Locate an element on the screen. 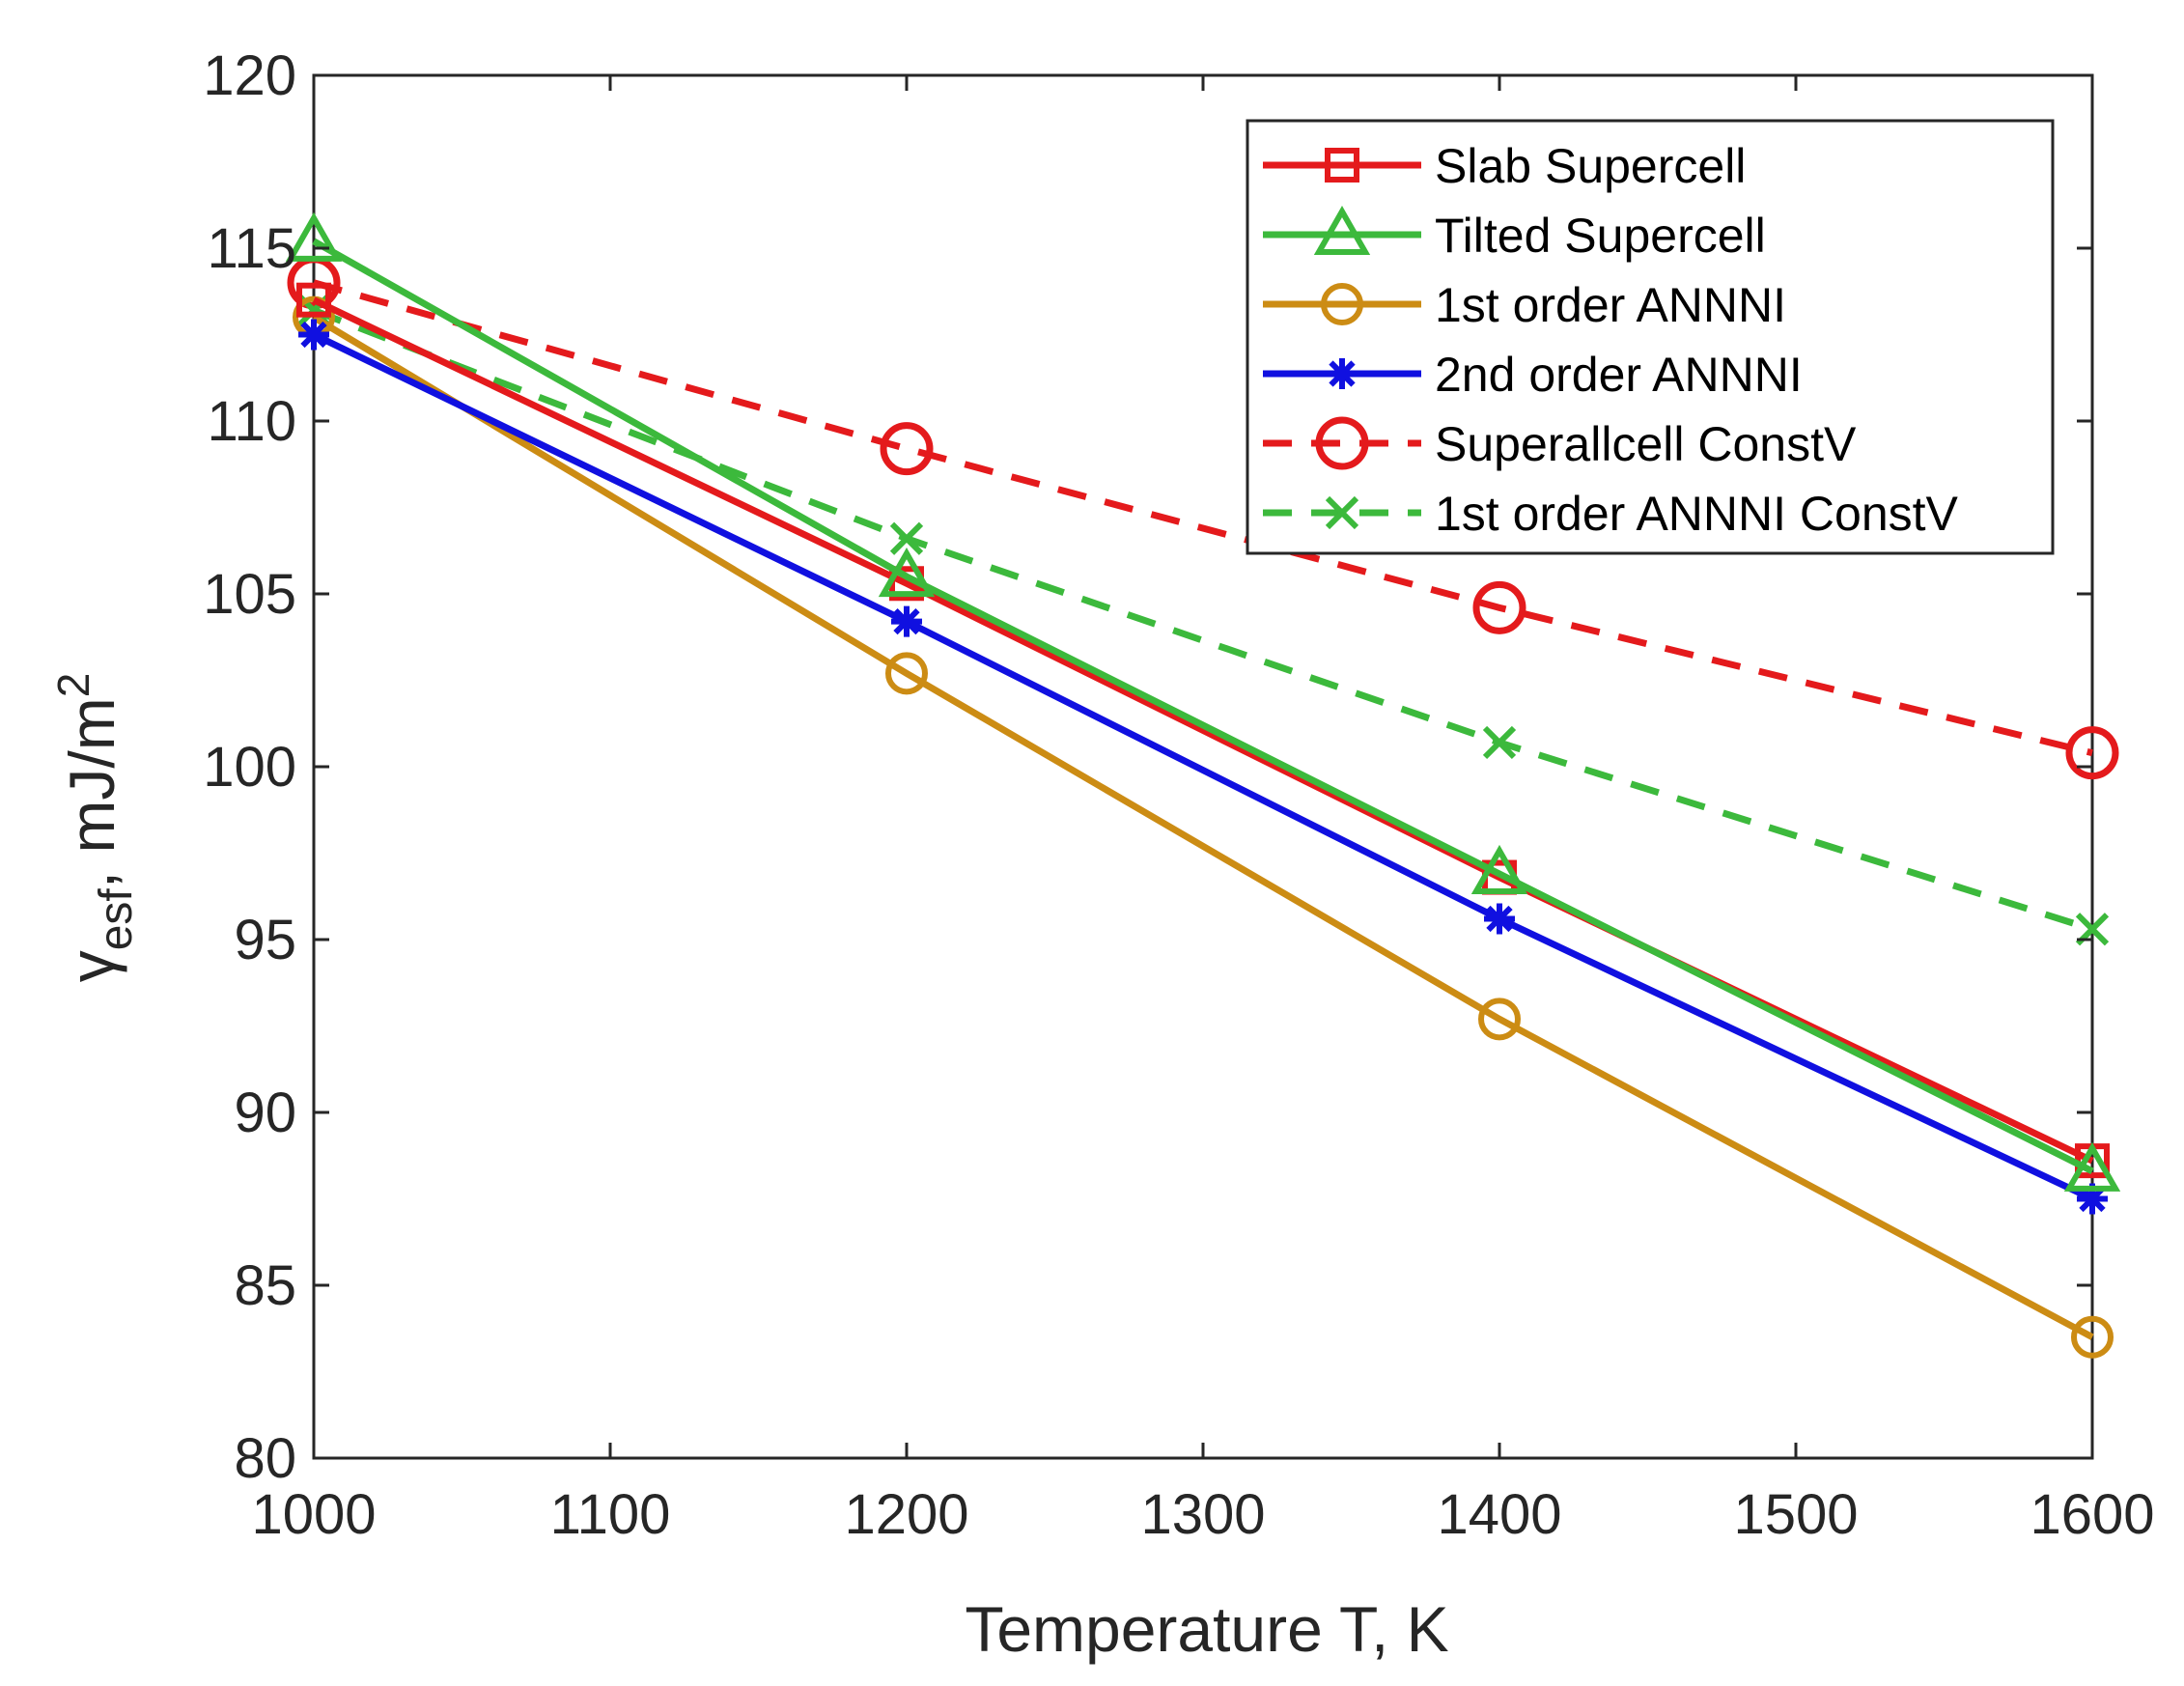 The height and width of the screenshot is (1686, 2184). y-tick-label: 115 is located at coordinates (252, 249).